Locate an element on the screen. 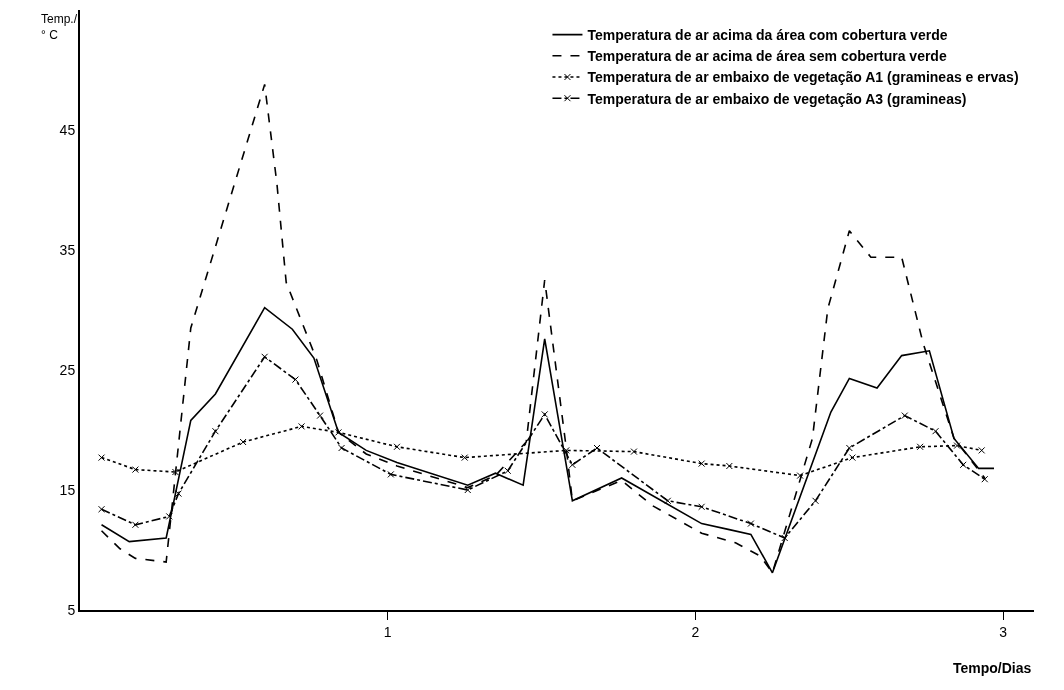 Image resolution: width=1064 pixels, height=690 pixels. x-tick-label: 3 is located at coordinates (1003, 631).